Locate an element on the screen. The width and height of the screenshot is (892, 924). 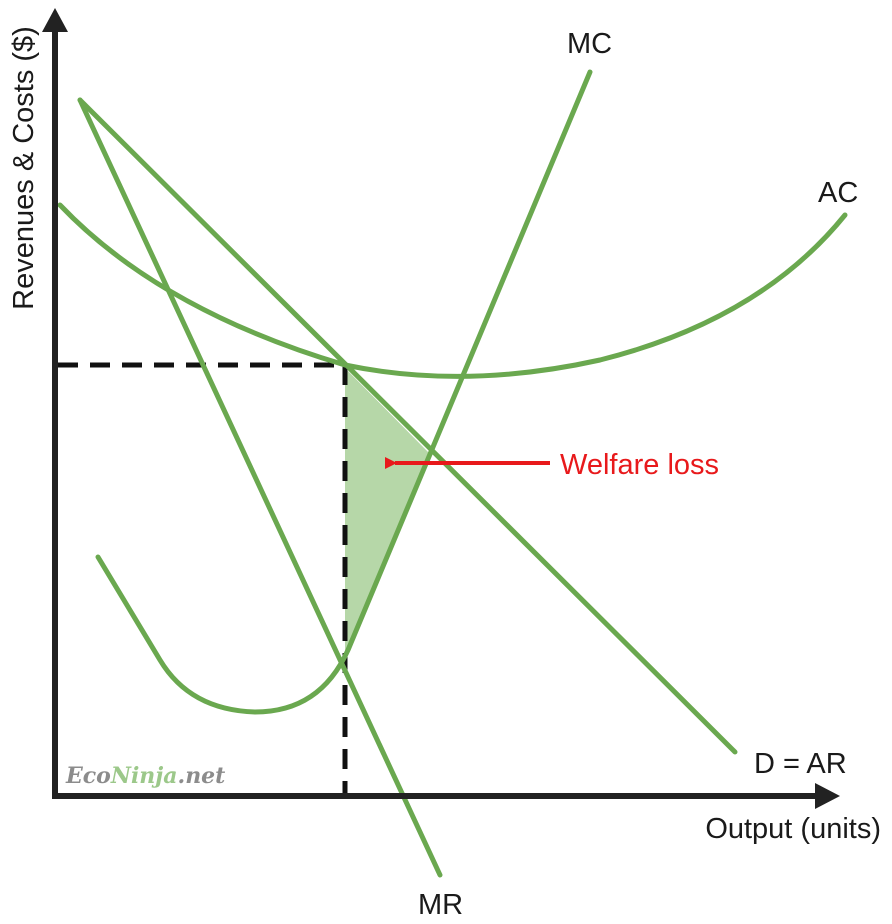
econinja-logo: EcoNinja.net is located at coordinates (145, 776).